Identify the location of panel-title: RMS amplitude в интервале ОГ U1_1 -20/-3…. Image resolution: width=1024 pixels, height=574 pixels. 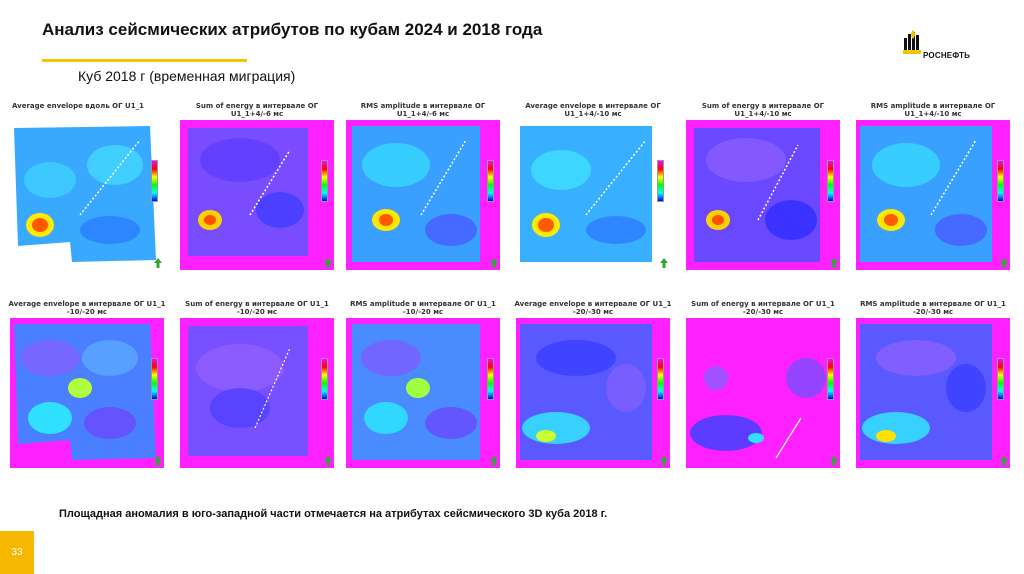
(933, 308).